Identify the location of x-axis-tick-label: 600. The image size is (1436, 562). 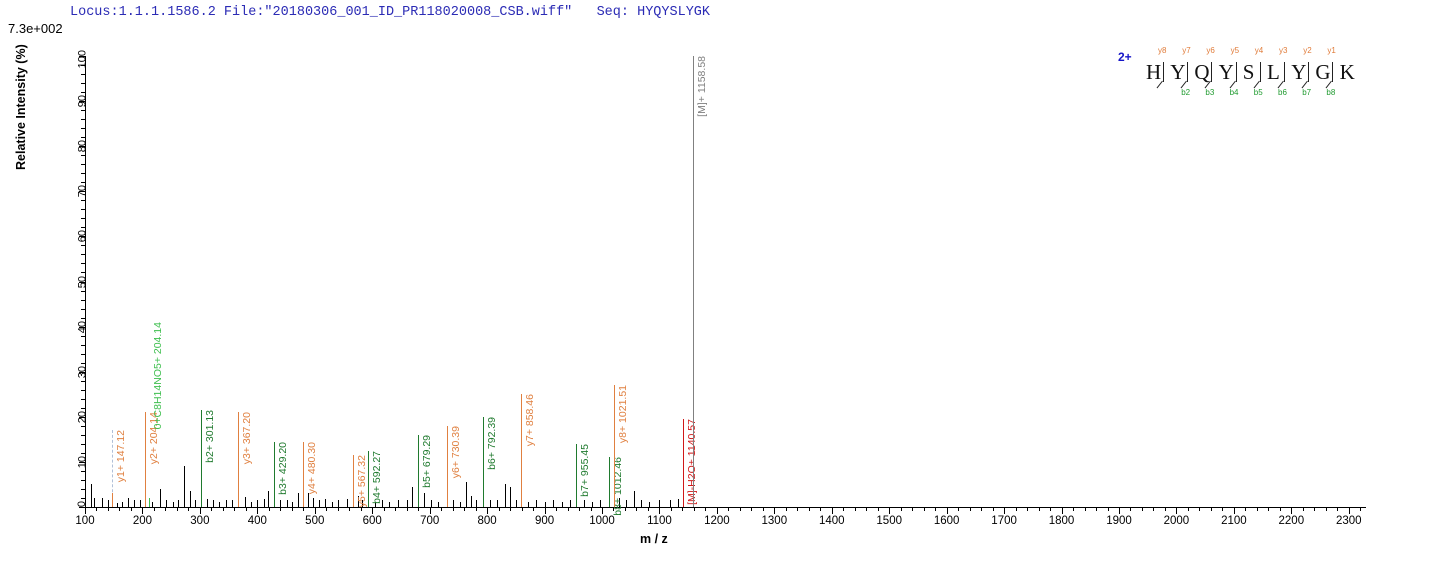
(372, 521).